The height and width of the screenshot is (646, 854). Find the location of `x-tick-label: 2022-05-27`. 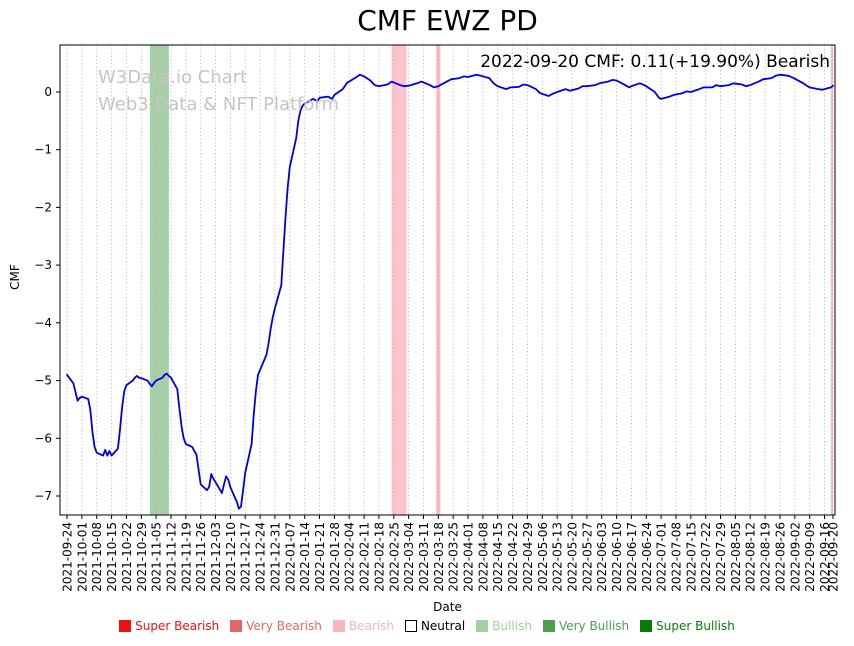

x-tick-label: 2022-05-27 is located at coordinates (587, 557).